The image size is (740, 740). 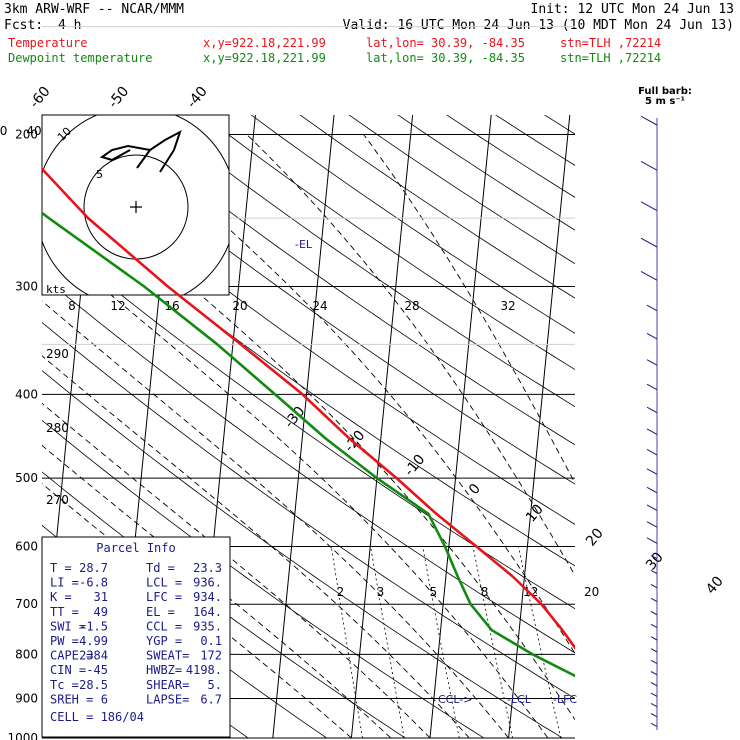 I want to click on theta-e-label: 20, so click(x=239, y=306).